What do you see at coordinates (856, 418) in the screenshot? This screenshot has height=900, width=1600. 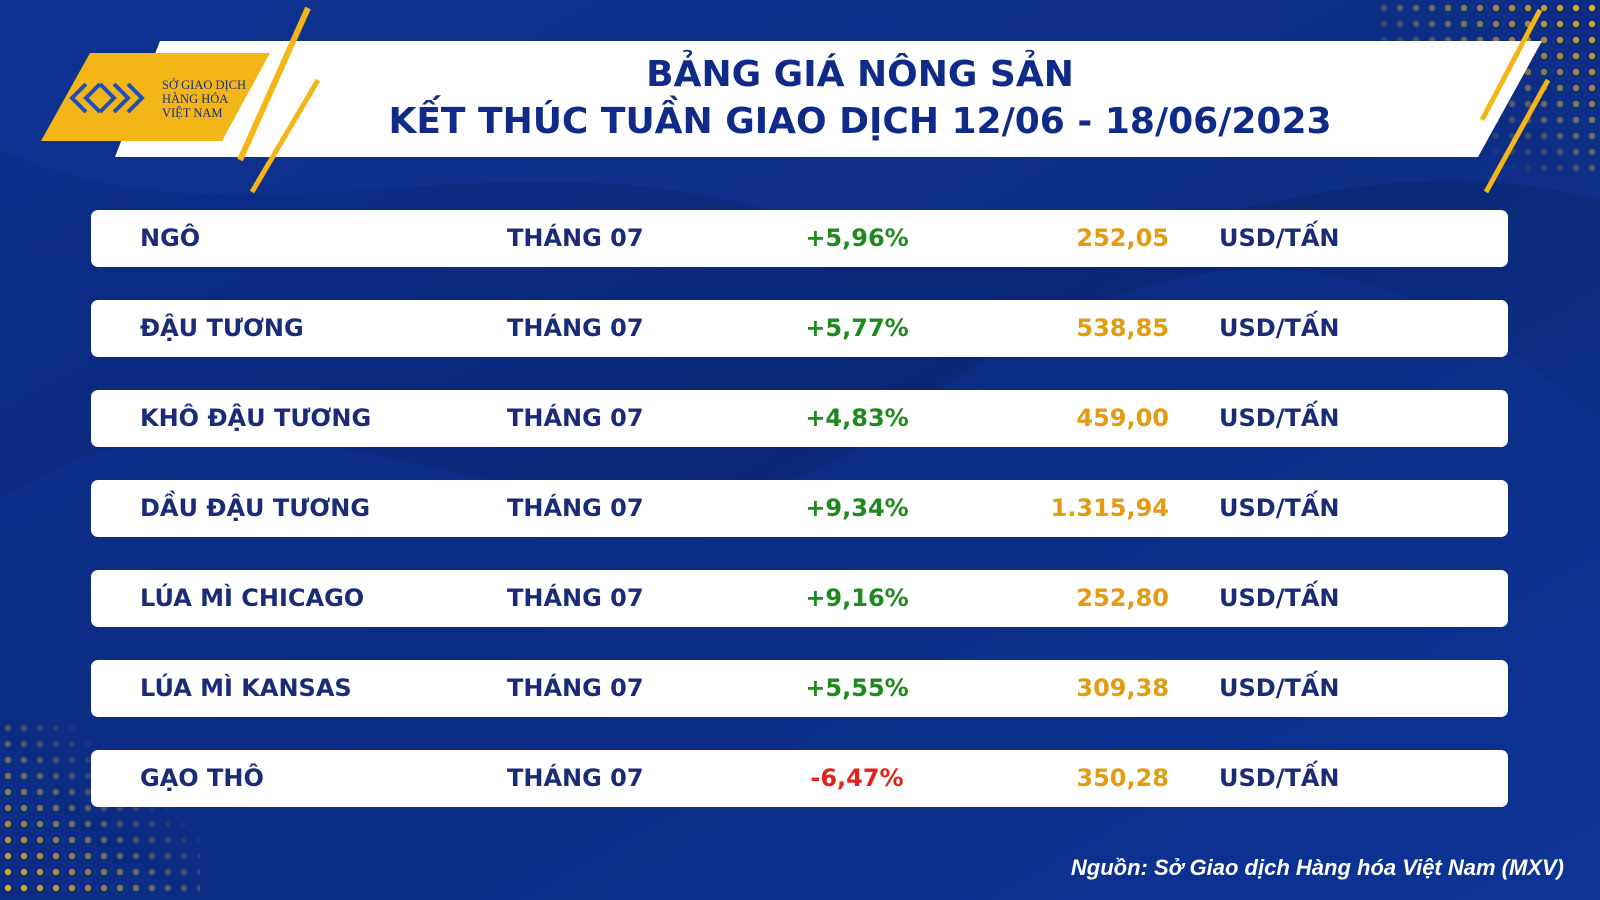 I see `weekly-change: +4,83%` at bounding box center [856, 418].